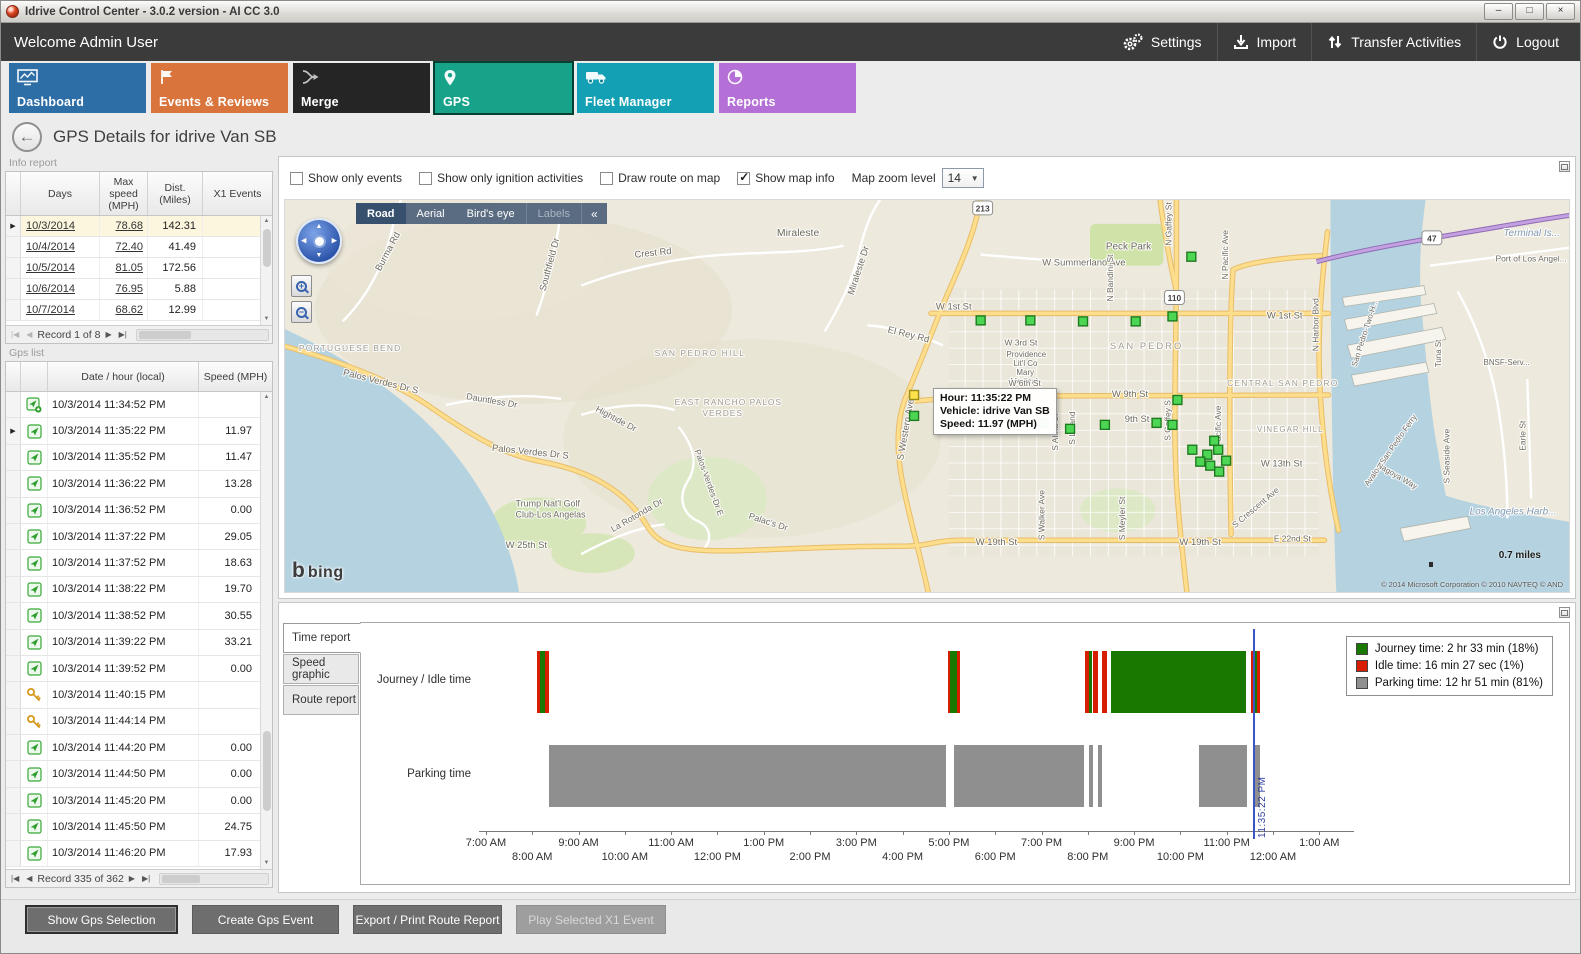 The image size is (1581, 954). I want to click on gps-list-row: 10/3/2014 11:44:14 PM, so click(133, 722).